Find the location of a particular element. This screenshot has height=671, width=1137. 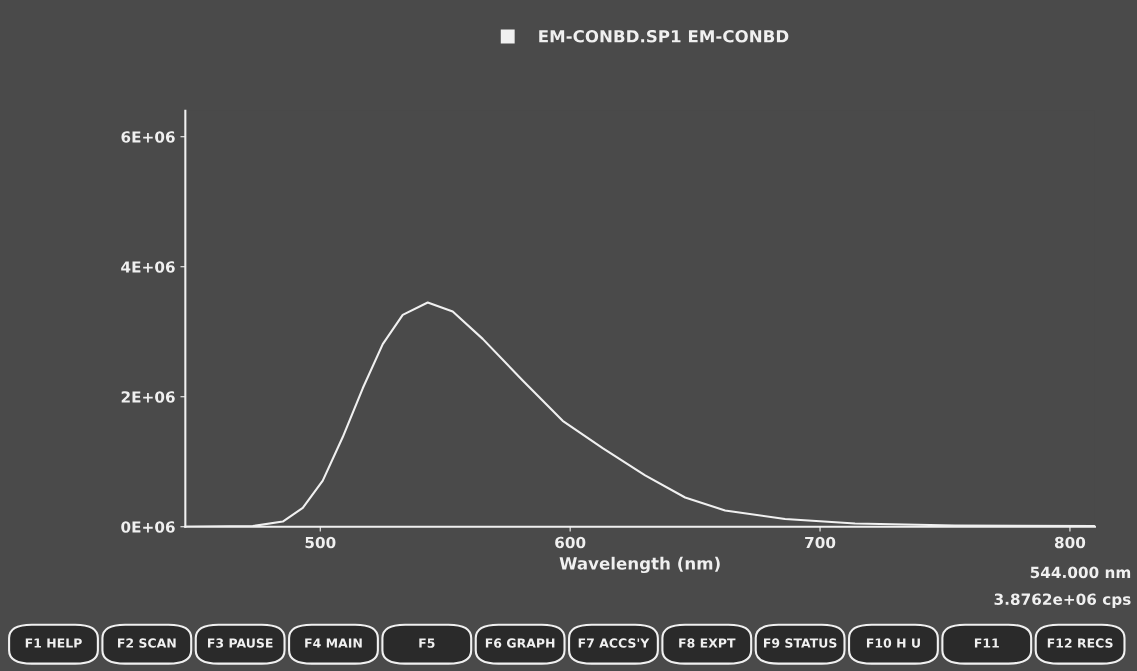

x-tick-label: 600 is located at coordinates (570, 542).